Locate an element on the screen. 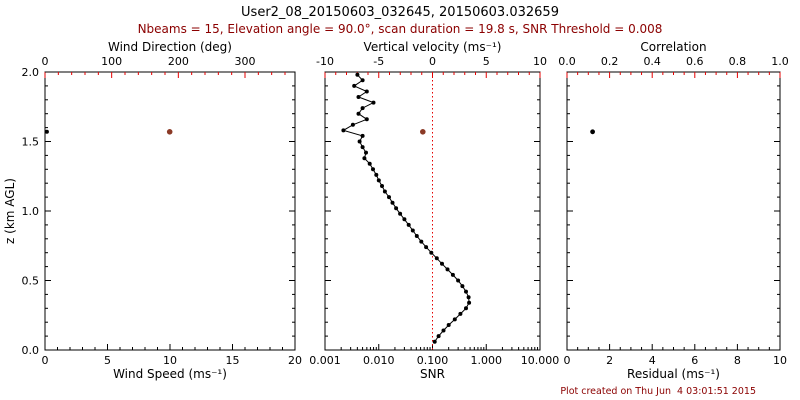  svg-text: -10 is located at coordinates (325, 61).